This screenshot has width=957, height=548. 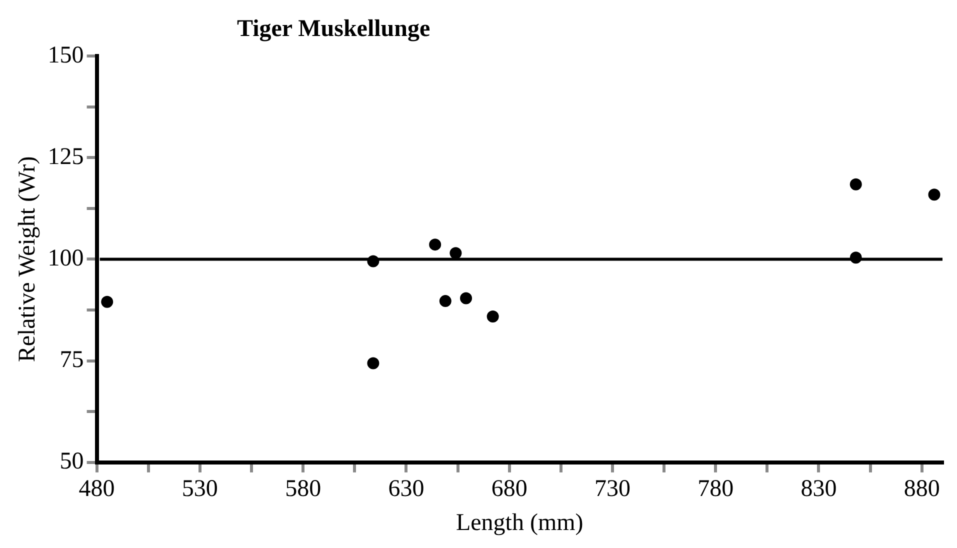 I want to click on x-tick-label: 780, so click(x=716, y=489).